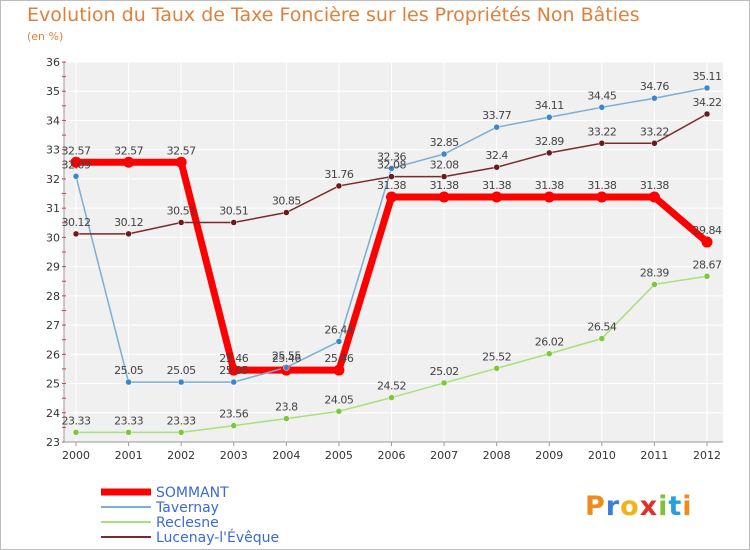  Describe the element at coordinates (392, 455) in the screenshot. I see `x-tick-label: 2006` at that location.